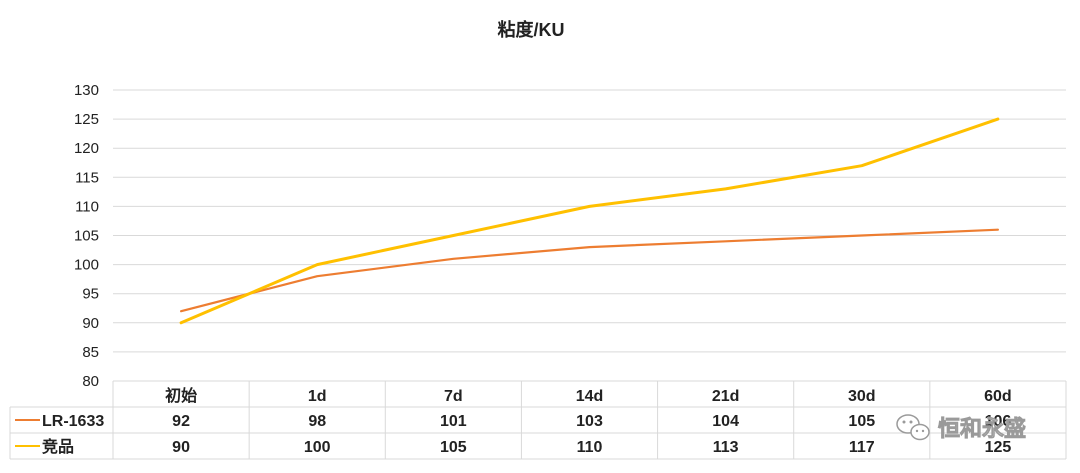 This screenshot has height=473, width=1080. Describe the element at coordinates (90, 323) in the screenshot. I see `y-tick-label: 90` at that location.